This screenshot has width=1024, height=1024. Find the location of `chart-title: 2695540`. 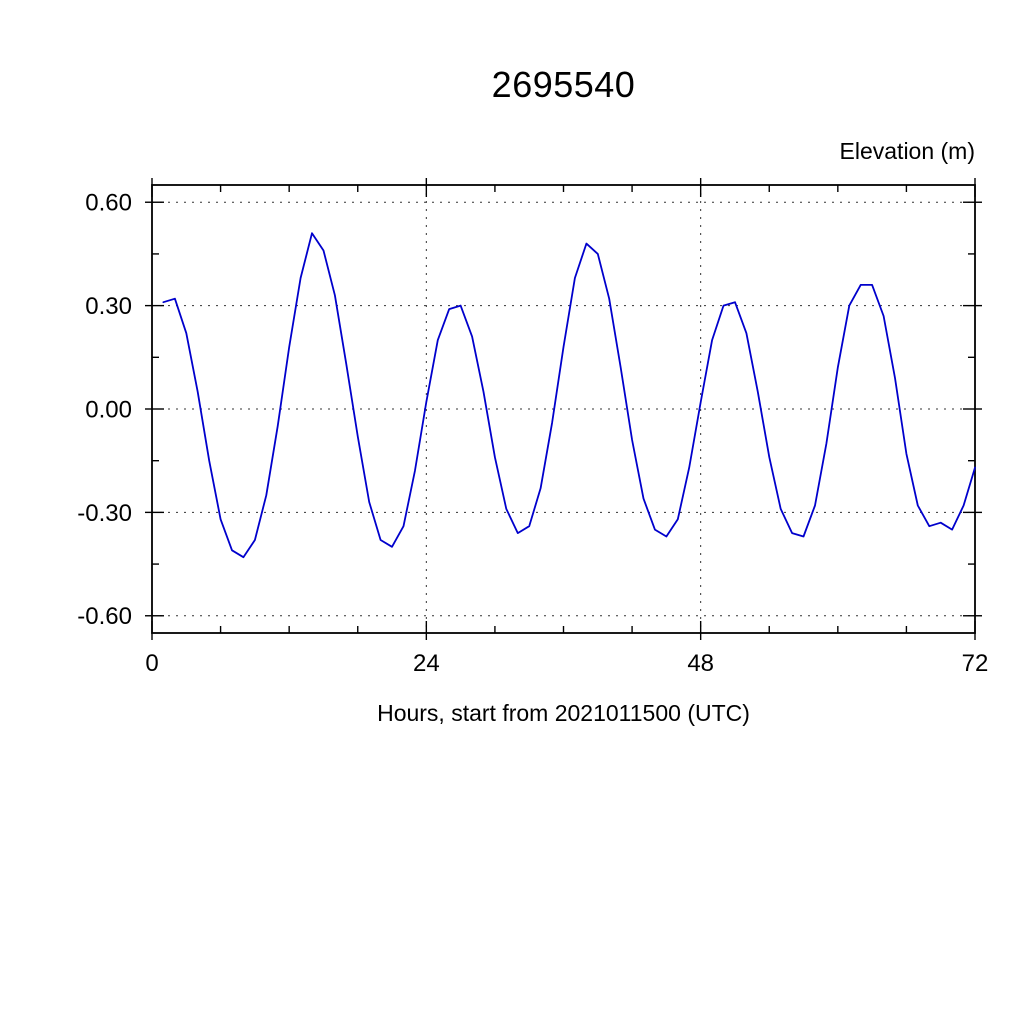

chart-title: 2695540 is located at coordinates (563, 84).